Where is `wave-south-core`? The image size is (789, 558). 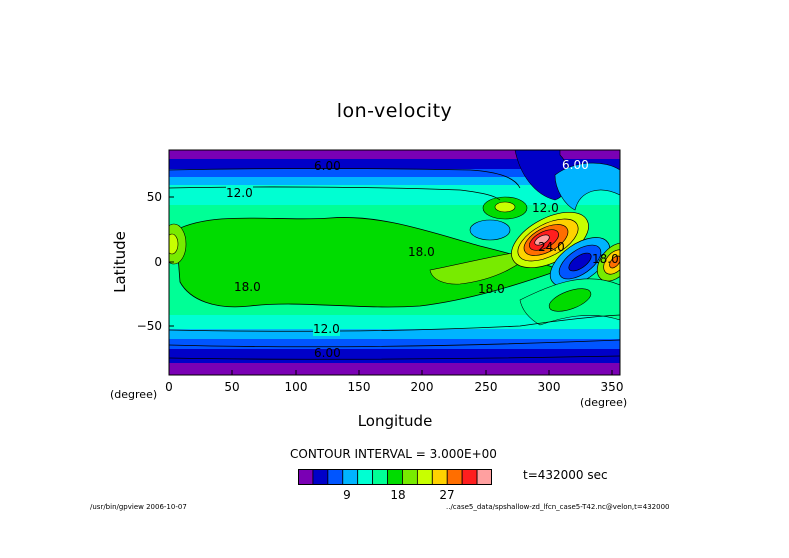 wave-south-core is located at coordinates (570, 300).